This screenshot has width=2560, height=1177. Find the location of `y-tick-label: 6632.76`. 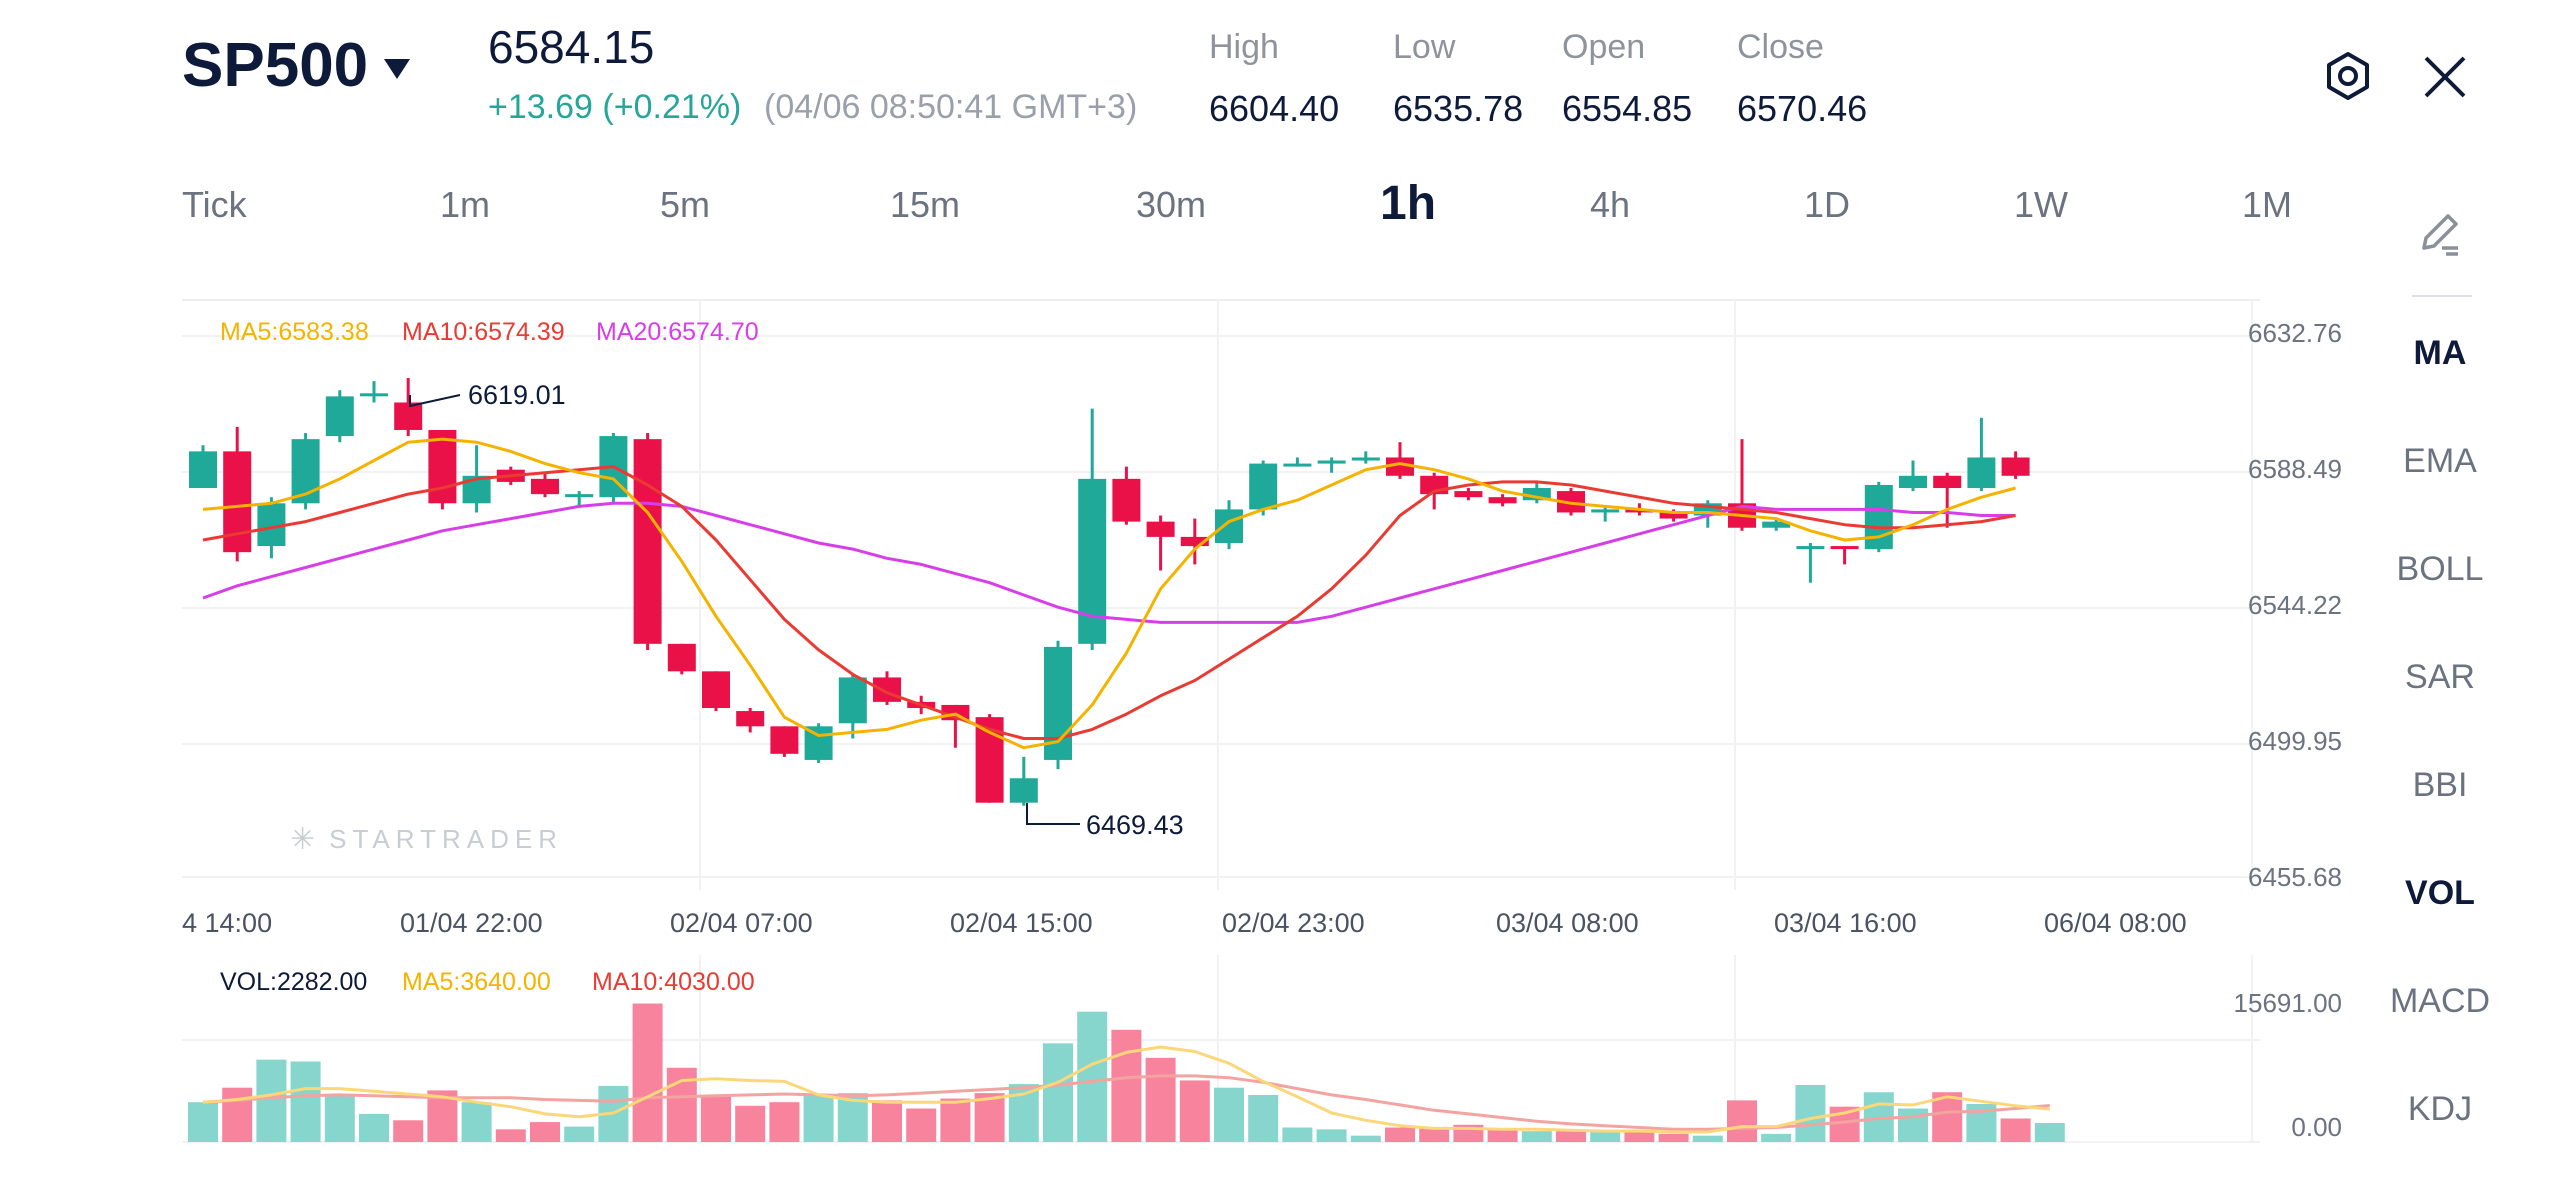

y-tick-label: 6632.76 is located at coordinates (2295, 333).